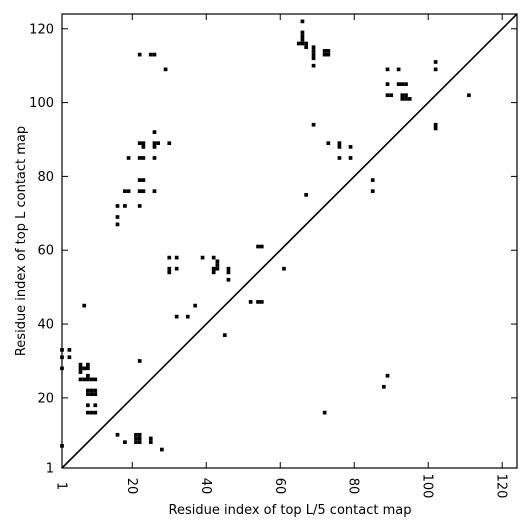 The image size is (531, 531). Describe the element at coordinates (427, 486) in the screenshot. I see `x-tick-label: 100` at that location.